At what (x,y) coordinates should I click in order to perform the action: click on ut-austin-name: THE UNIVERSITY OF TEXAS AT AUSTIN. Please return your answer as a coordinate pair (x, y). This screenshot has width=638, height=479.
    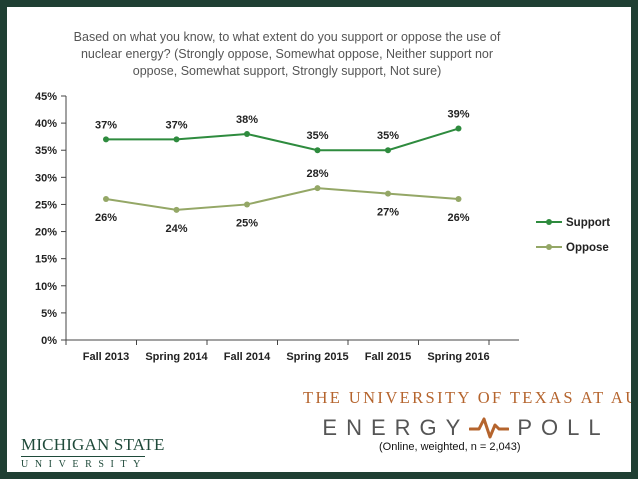
    Looking at the image, I should click on (467, 397).